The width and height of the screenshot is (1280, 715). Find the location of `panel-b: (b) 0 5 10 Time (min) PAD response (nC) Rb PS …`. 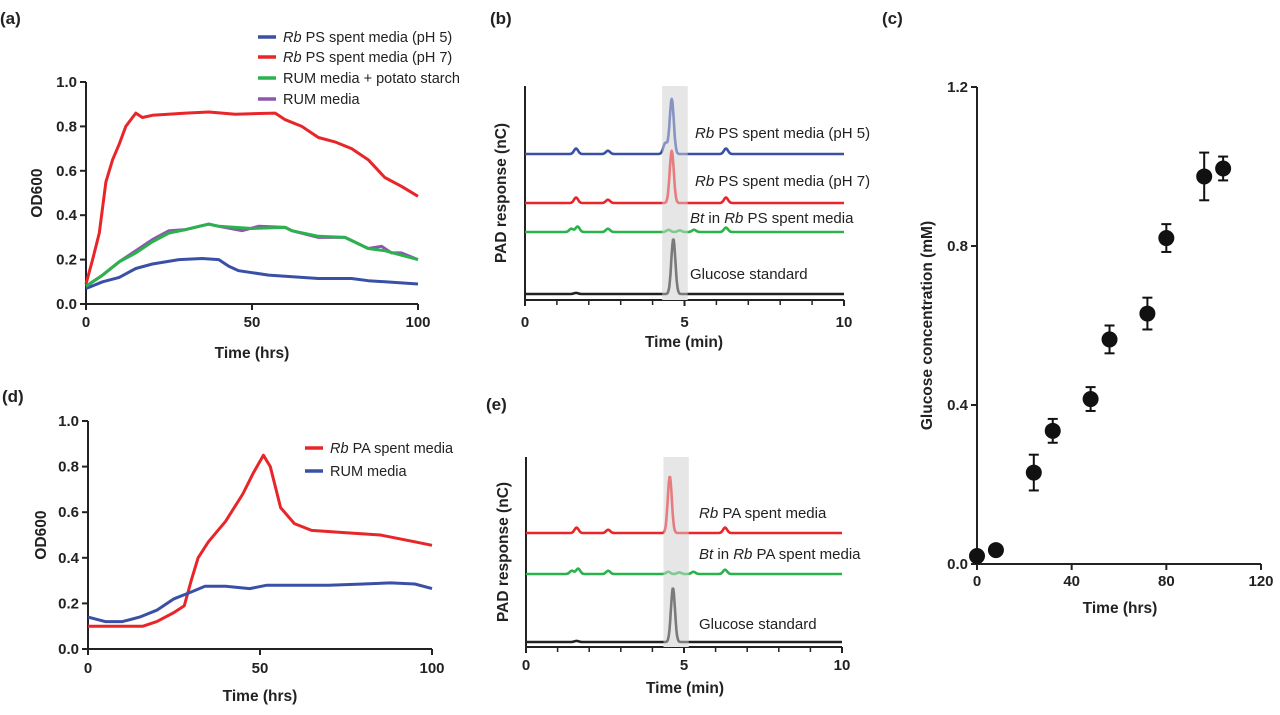

panel-b: (b) 0 5 10 Time (min) PAD response (nC) Rb PS … is located at coordinates (680, 180).